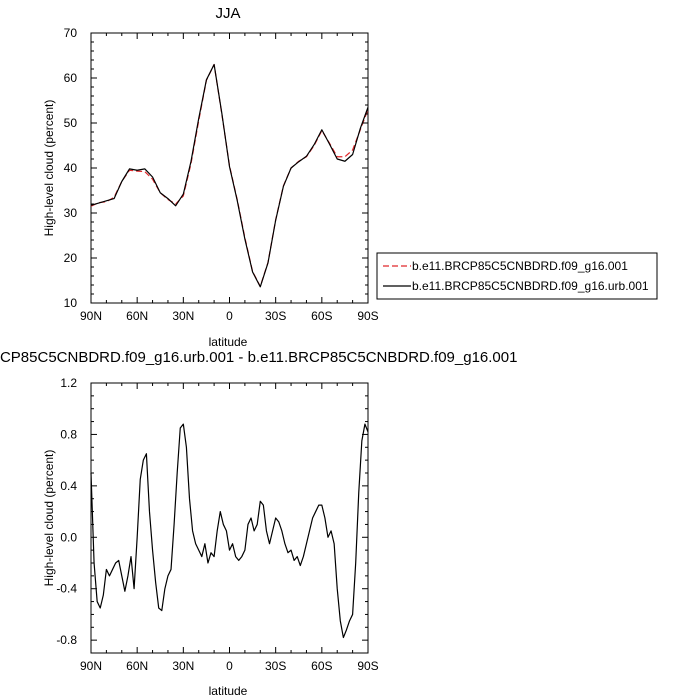 This screenshot has width=700, height=700. Describe the element at coordinates (68, 537) in the screenshot. I see `bottom-y-tick-label: 0.0` at that location.